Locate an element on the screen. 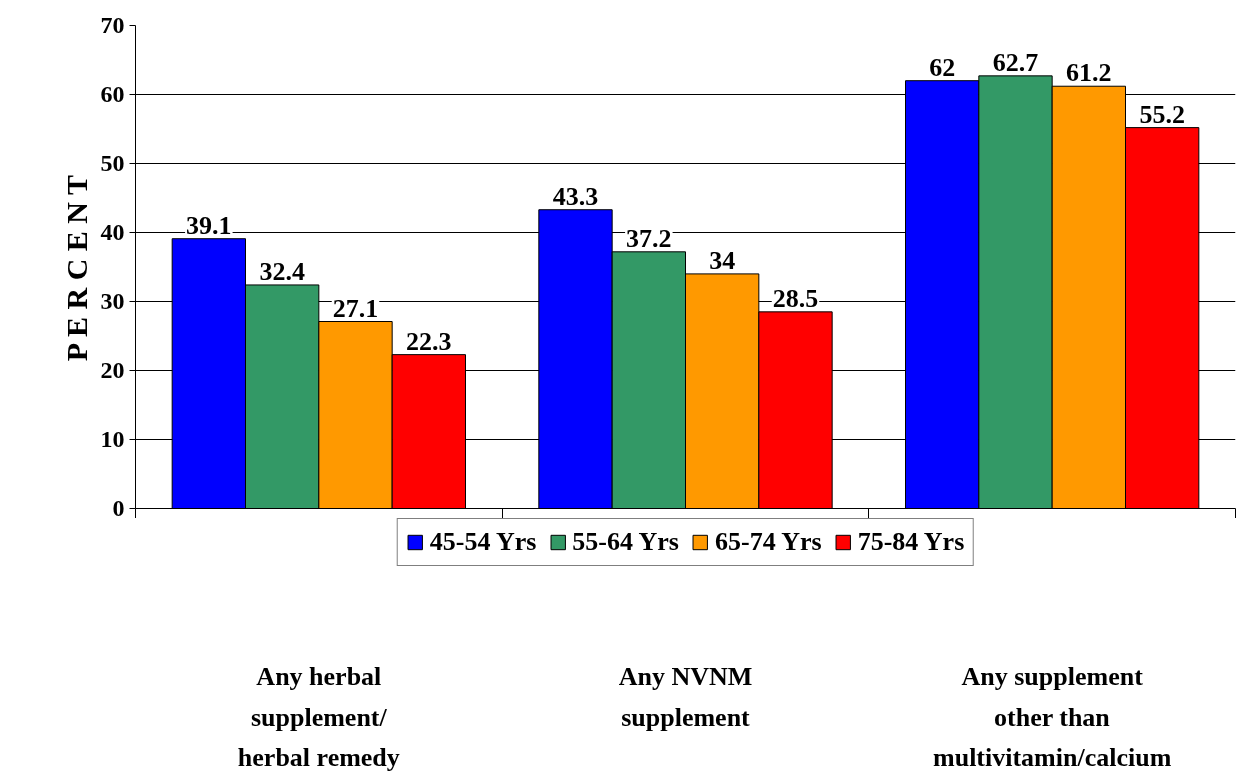 This screenshot has width=1248, height=781. data-label: 22.3 is located at coordinates (429, 341).